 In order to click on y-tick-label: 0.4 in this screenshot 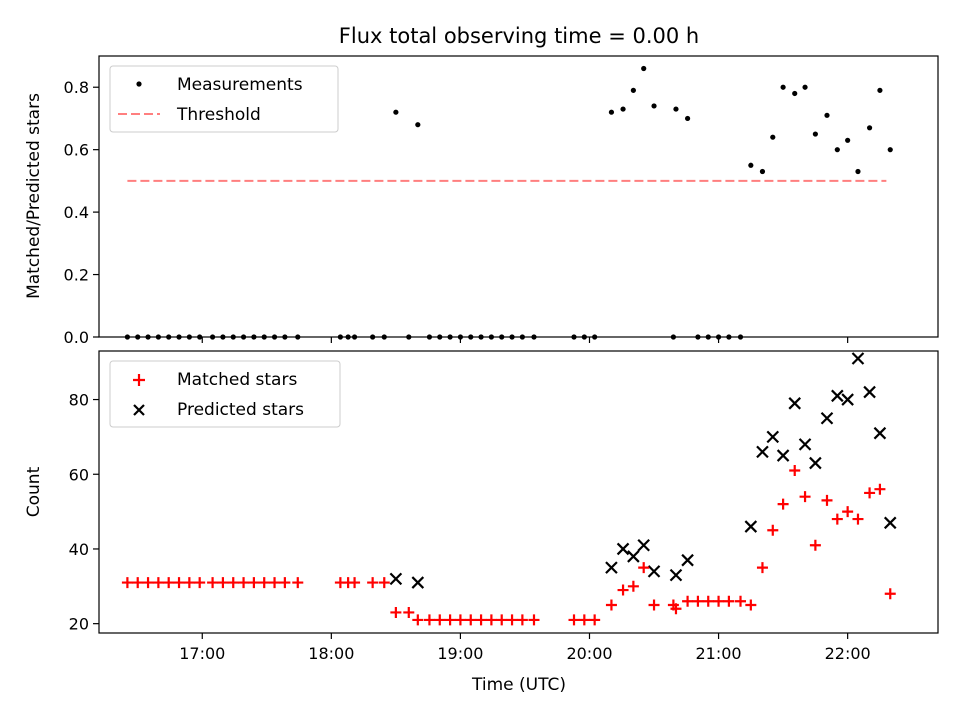, I will do `click(76, 212)`.